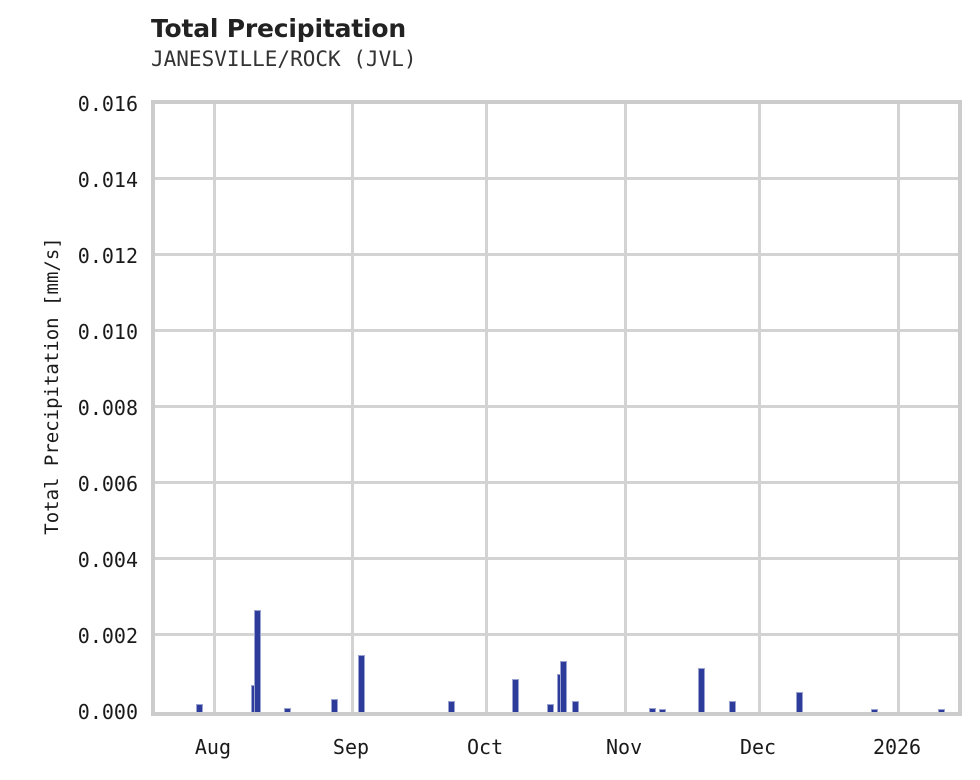  Describe the element at coordinates (107, 408) in the screenshot. I see `y-axis-tick-label: 0.008` at that location.